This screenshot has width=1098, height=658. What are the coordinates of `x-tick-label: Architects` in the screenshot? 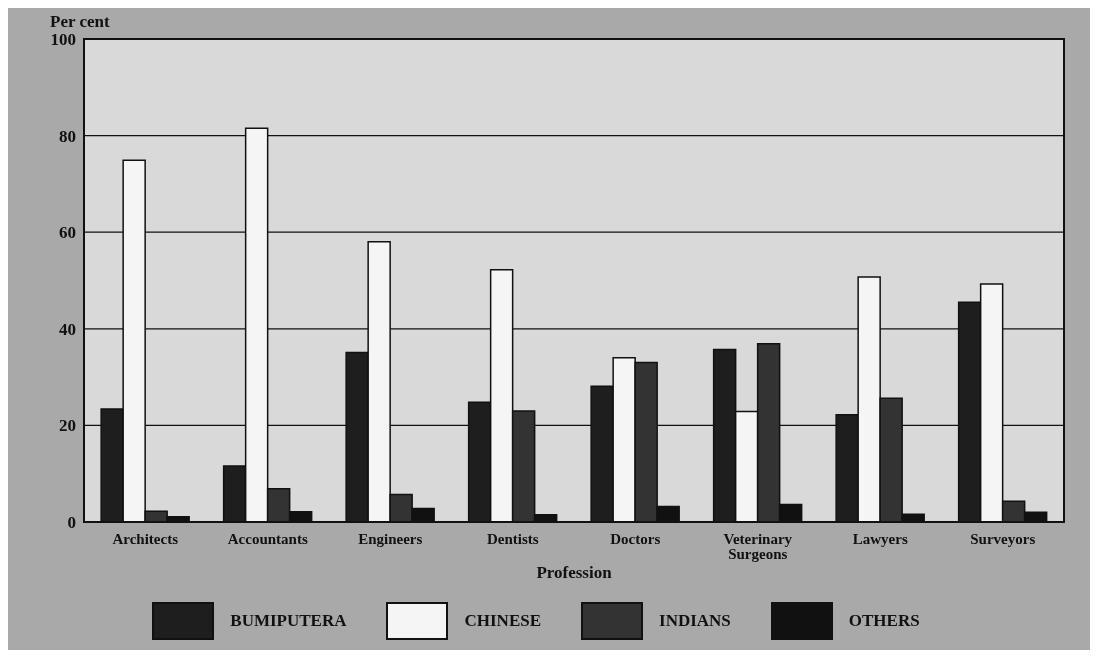 It's located at (145, 539).